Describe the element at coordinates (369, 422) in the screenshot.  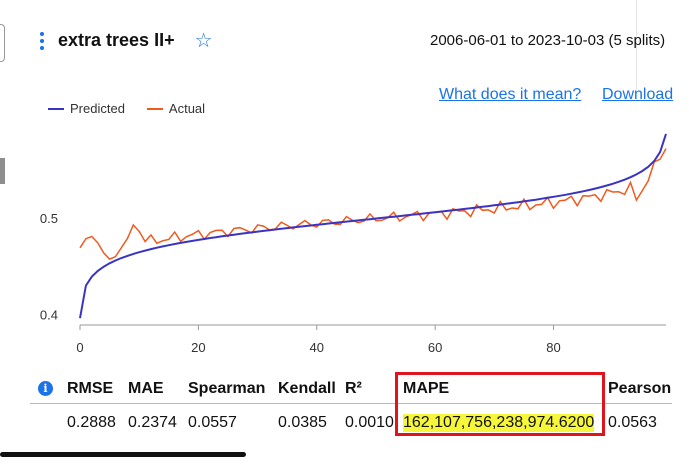
I see `value-r2: 0.0010` at that location.